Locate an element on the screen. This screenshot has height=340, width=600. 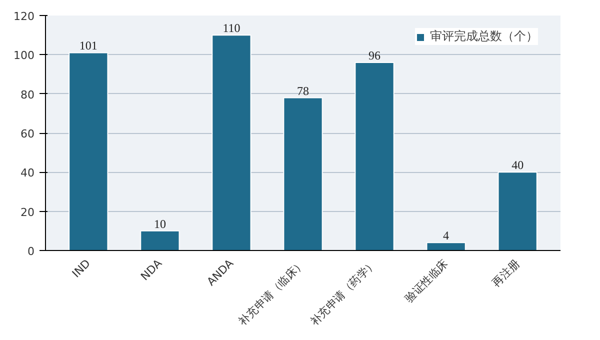
data-label: 101 is located at coordinates (88, 45).